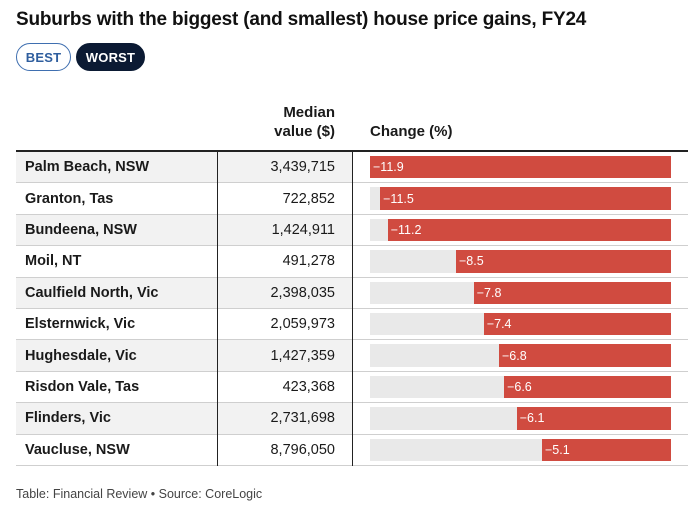 This screenshot has width=700, height=526. Describe the element at coordinates (411, 131) in the screenshot. I see `change-header: Change (%)` at that location.